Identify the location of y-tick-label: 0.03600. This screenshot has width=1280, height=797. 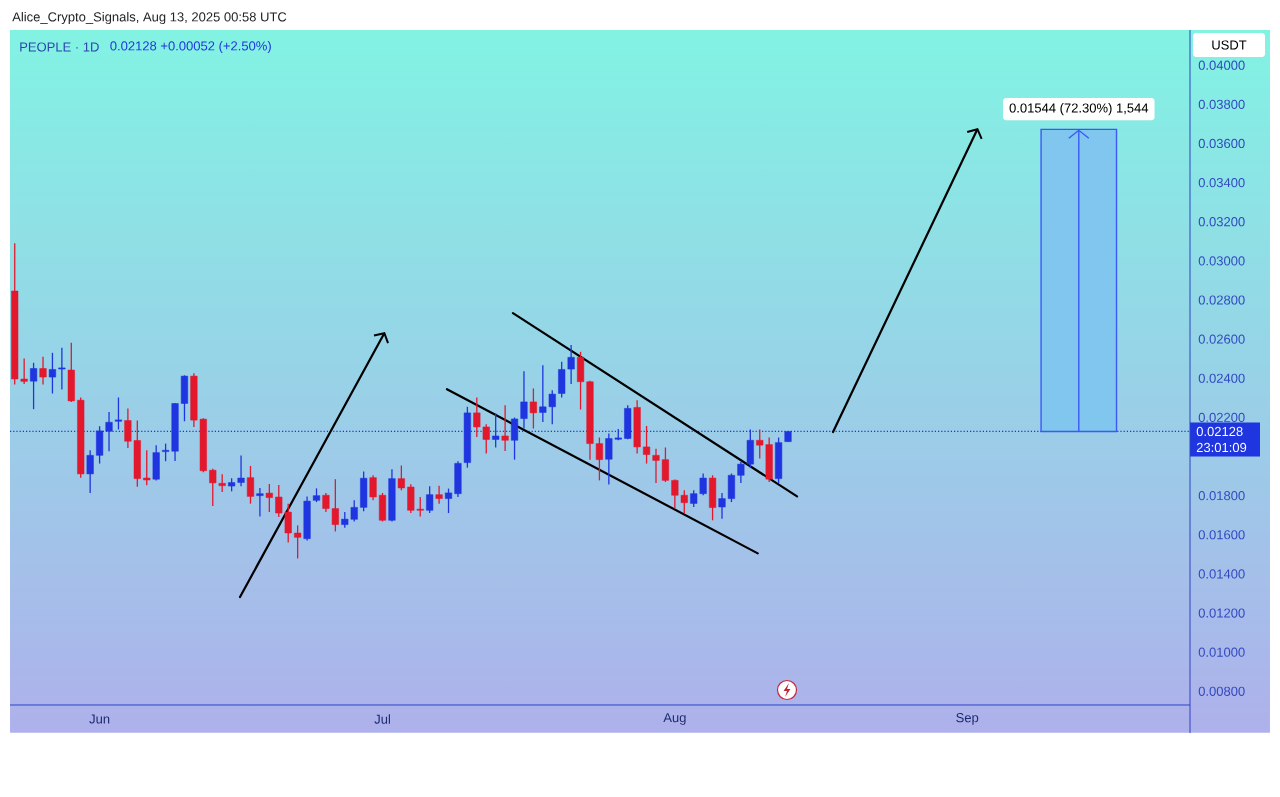
(1221, 143).